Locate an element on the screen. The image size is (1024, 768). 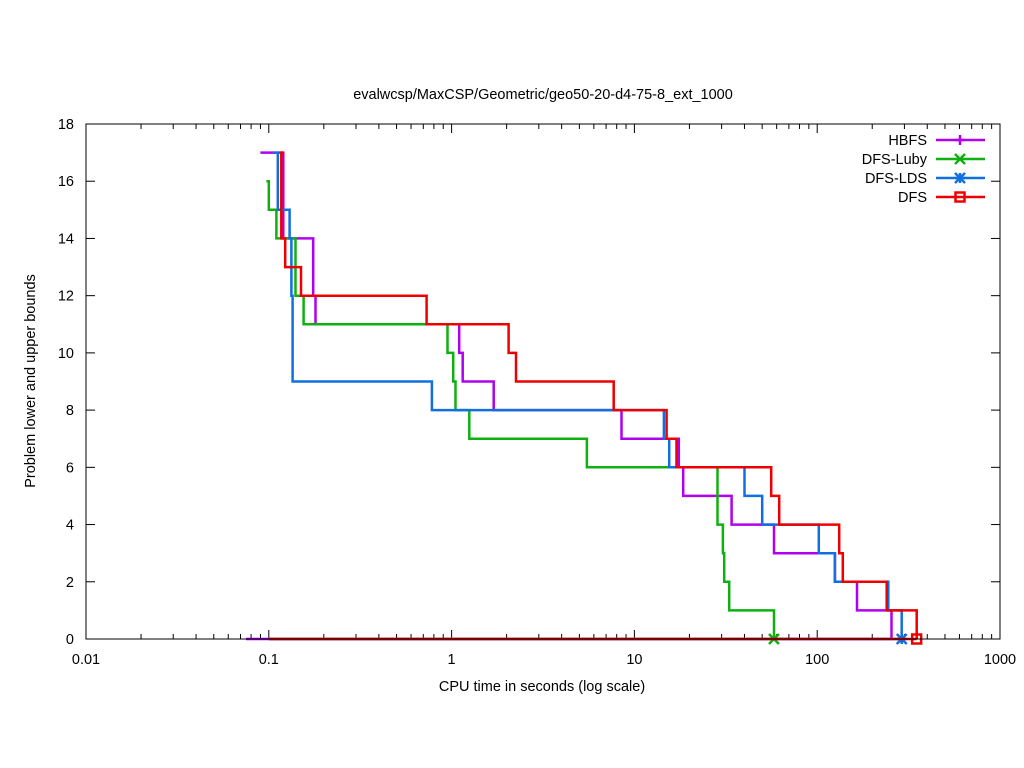
legend-label: DFS is located at coordinates (912, 198).